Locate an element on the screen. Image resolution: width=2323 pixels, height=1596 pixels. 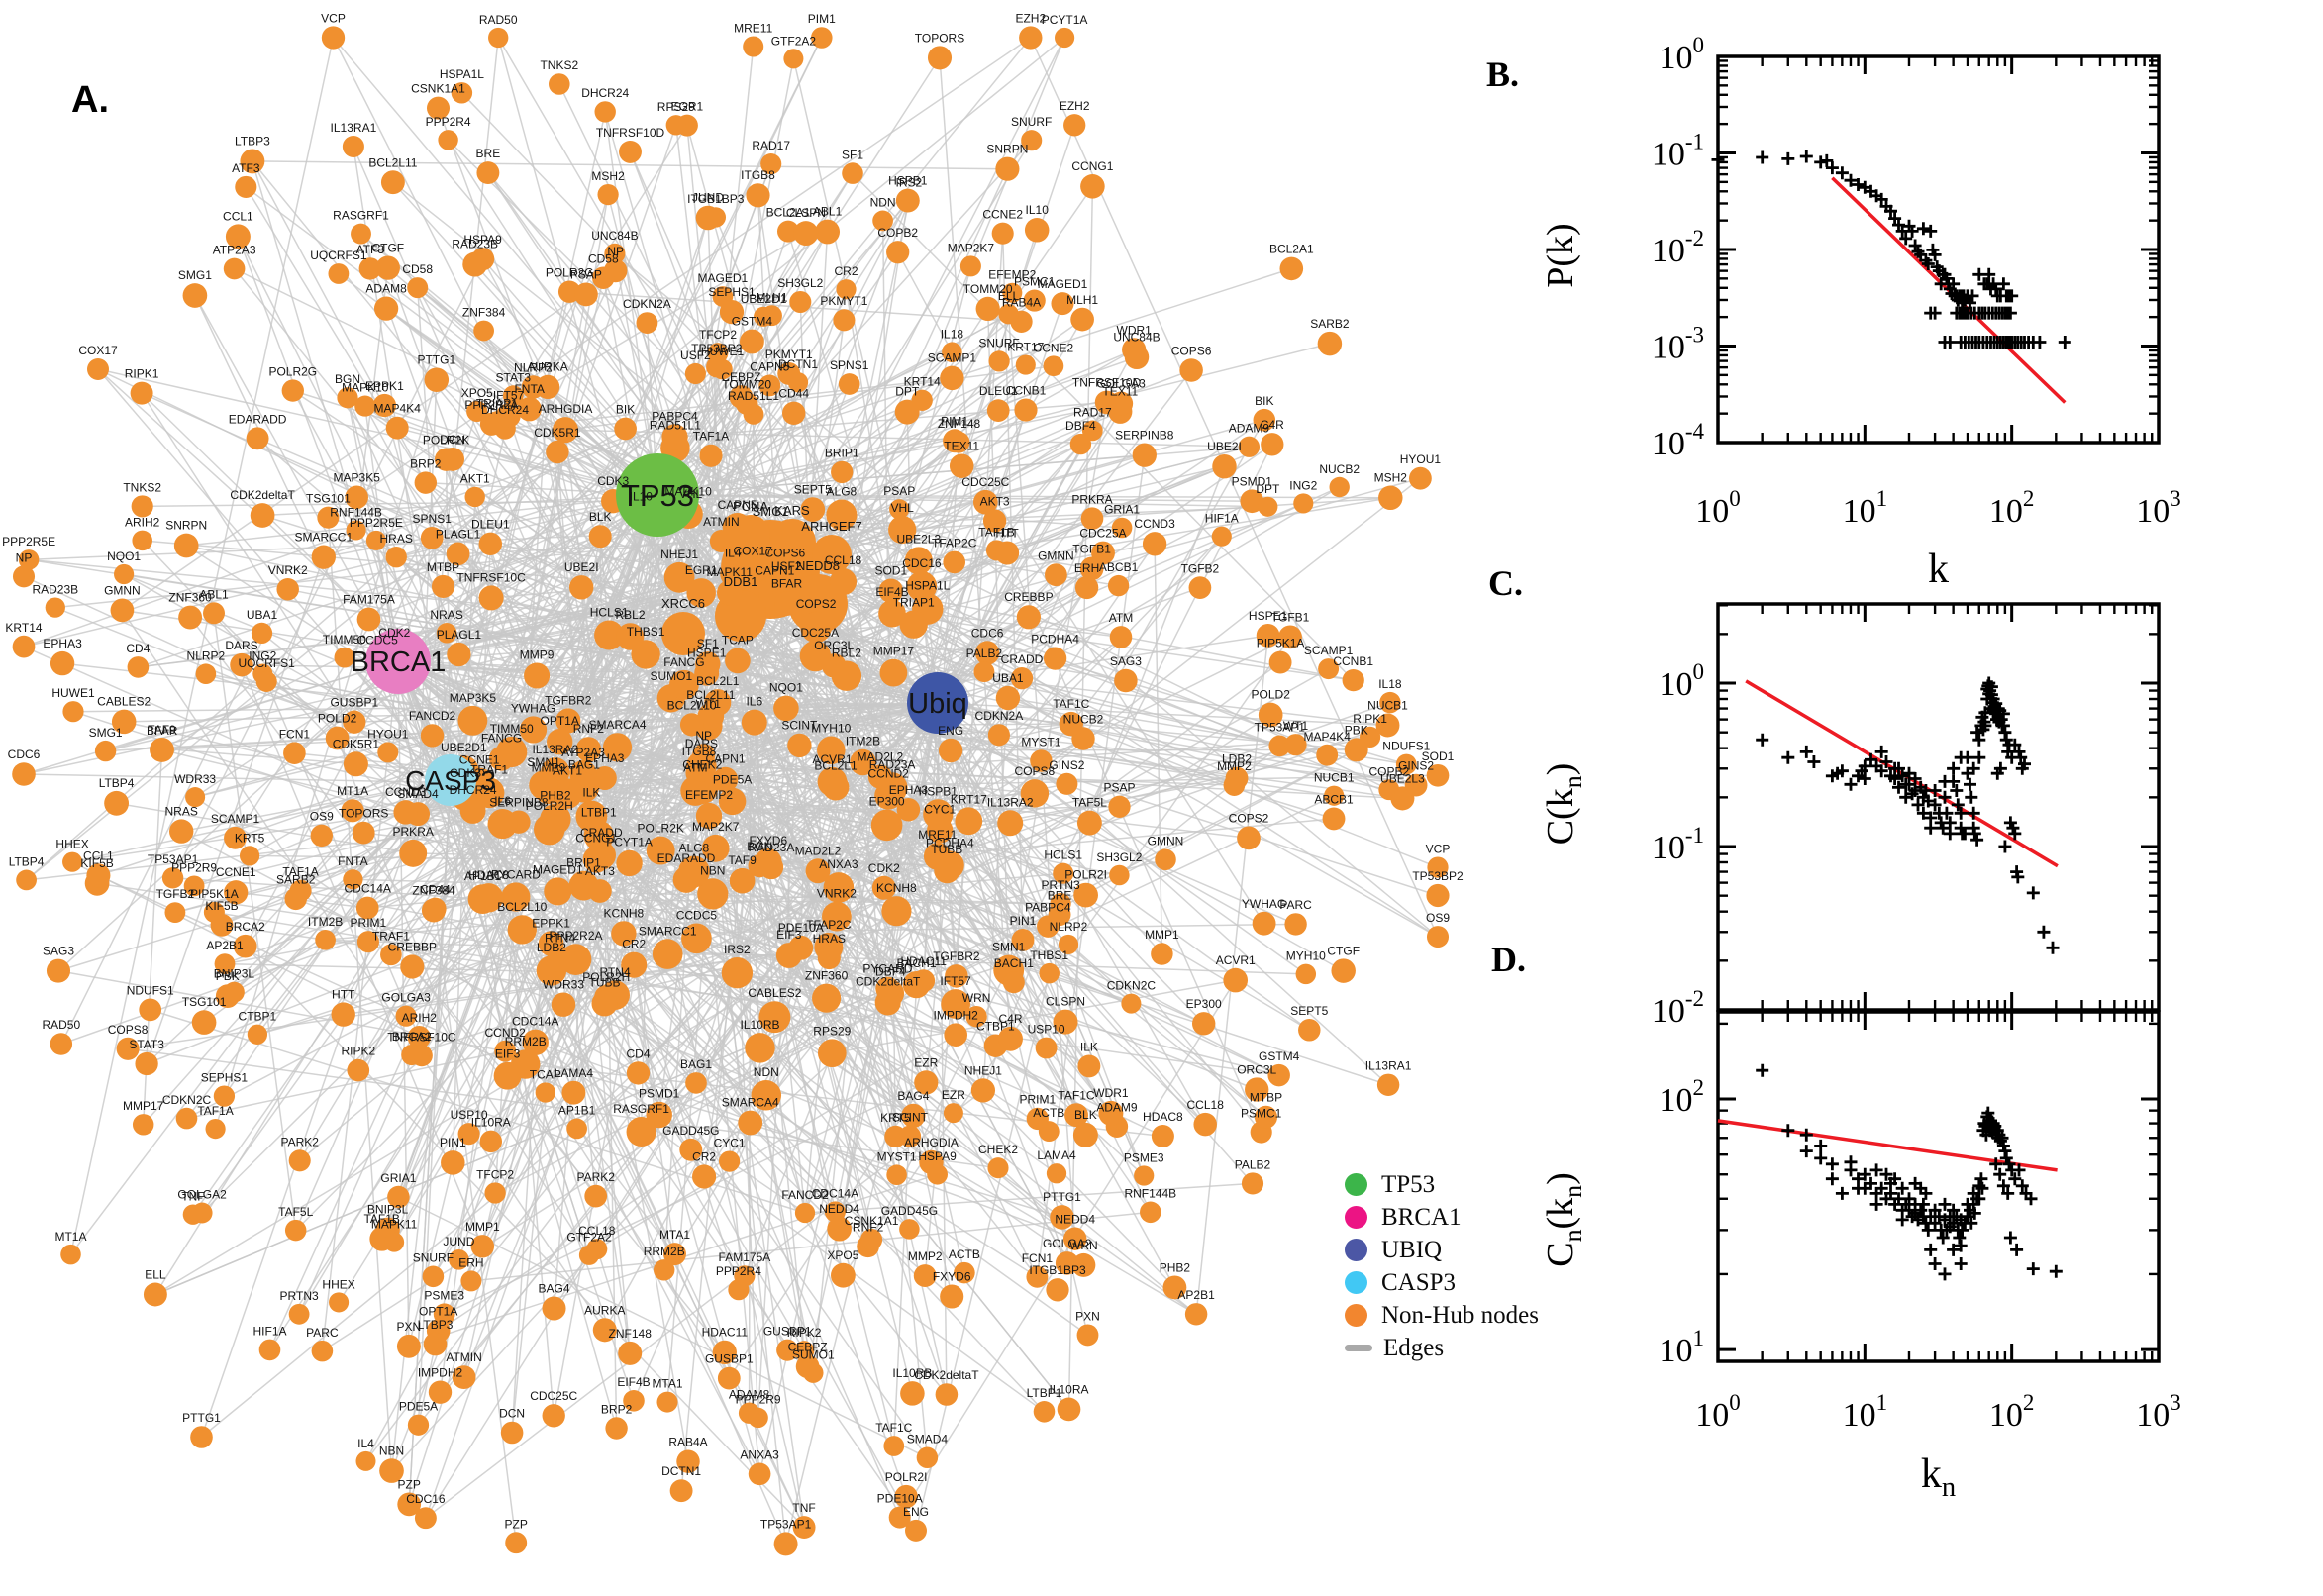
node-label: TAF1C is located at coordinates (1071, 704).